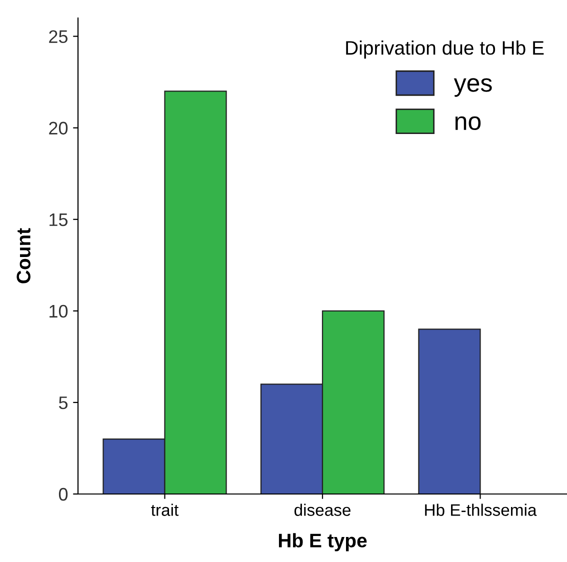  Describe the element at coordinates (445, 49) in the screenshot. I see `legend-title: Diprivation due to Hb E` at that location.